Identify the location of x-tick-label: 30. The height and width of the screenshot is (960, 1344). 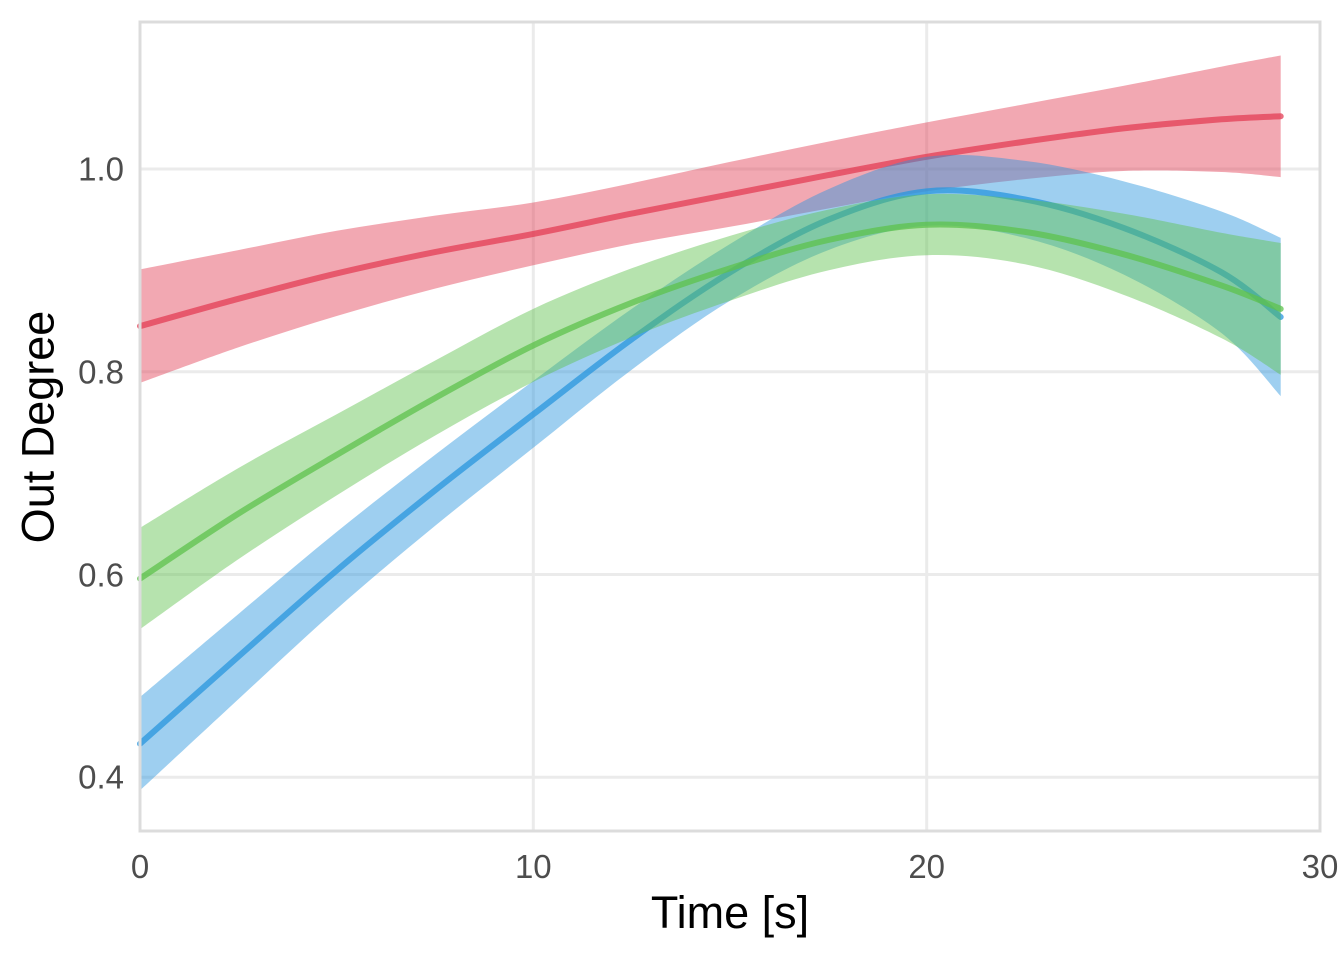
(1320, 866).